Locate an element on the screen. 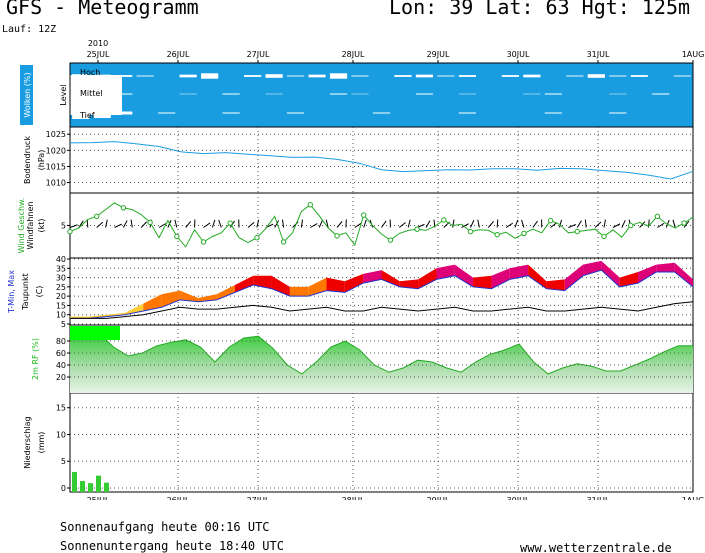 This screenshot has height=553, width=705. time-label-bottom: 31JUL is located at coordinates (598, 498).